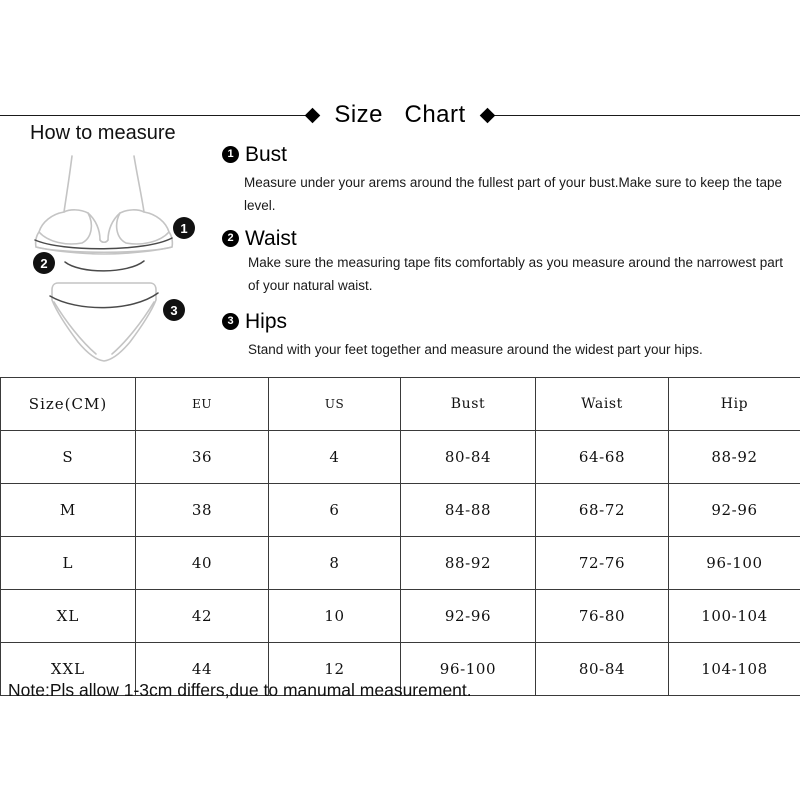  I want to click on cell-size: S, so click(68, 457).